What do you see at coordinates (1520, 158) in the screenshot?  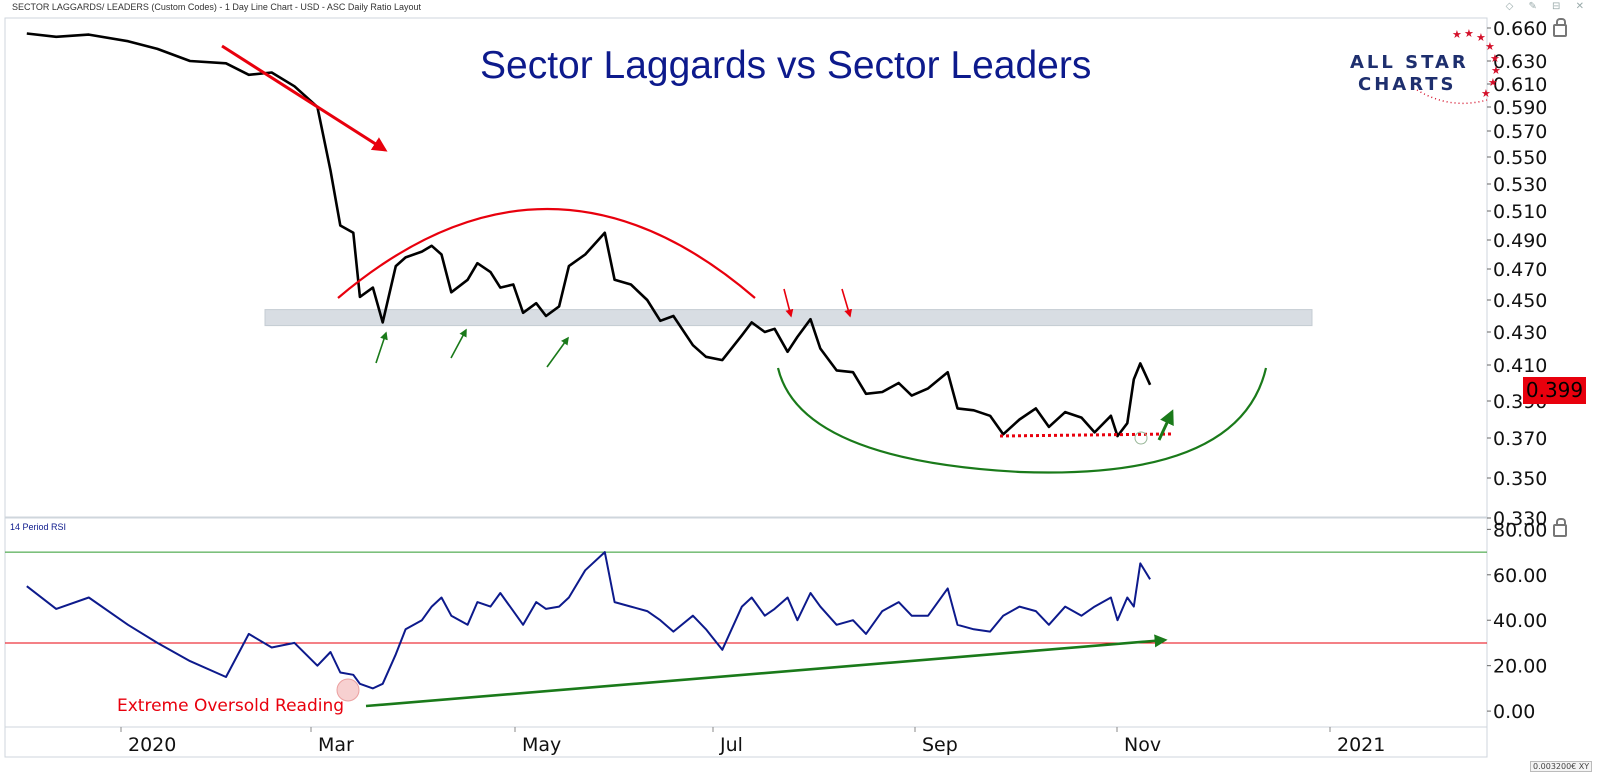 I see `price-ytick-label: 0.550` at bounding box center [1520, 158].